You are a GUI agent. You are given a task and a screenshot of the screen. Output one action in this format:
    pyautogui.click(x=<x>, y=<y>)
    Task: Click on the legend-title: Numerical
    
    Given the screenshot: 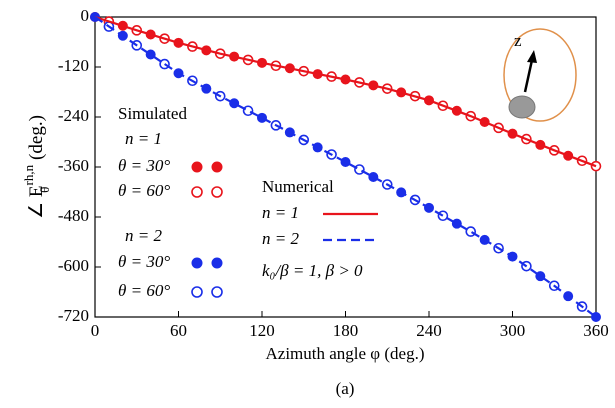 What is the action you would take?
    pyautogui.click(x=298, y=186)
    